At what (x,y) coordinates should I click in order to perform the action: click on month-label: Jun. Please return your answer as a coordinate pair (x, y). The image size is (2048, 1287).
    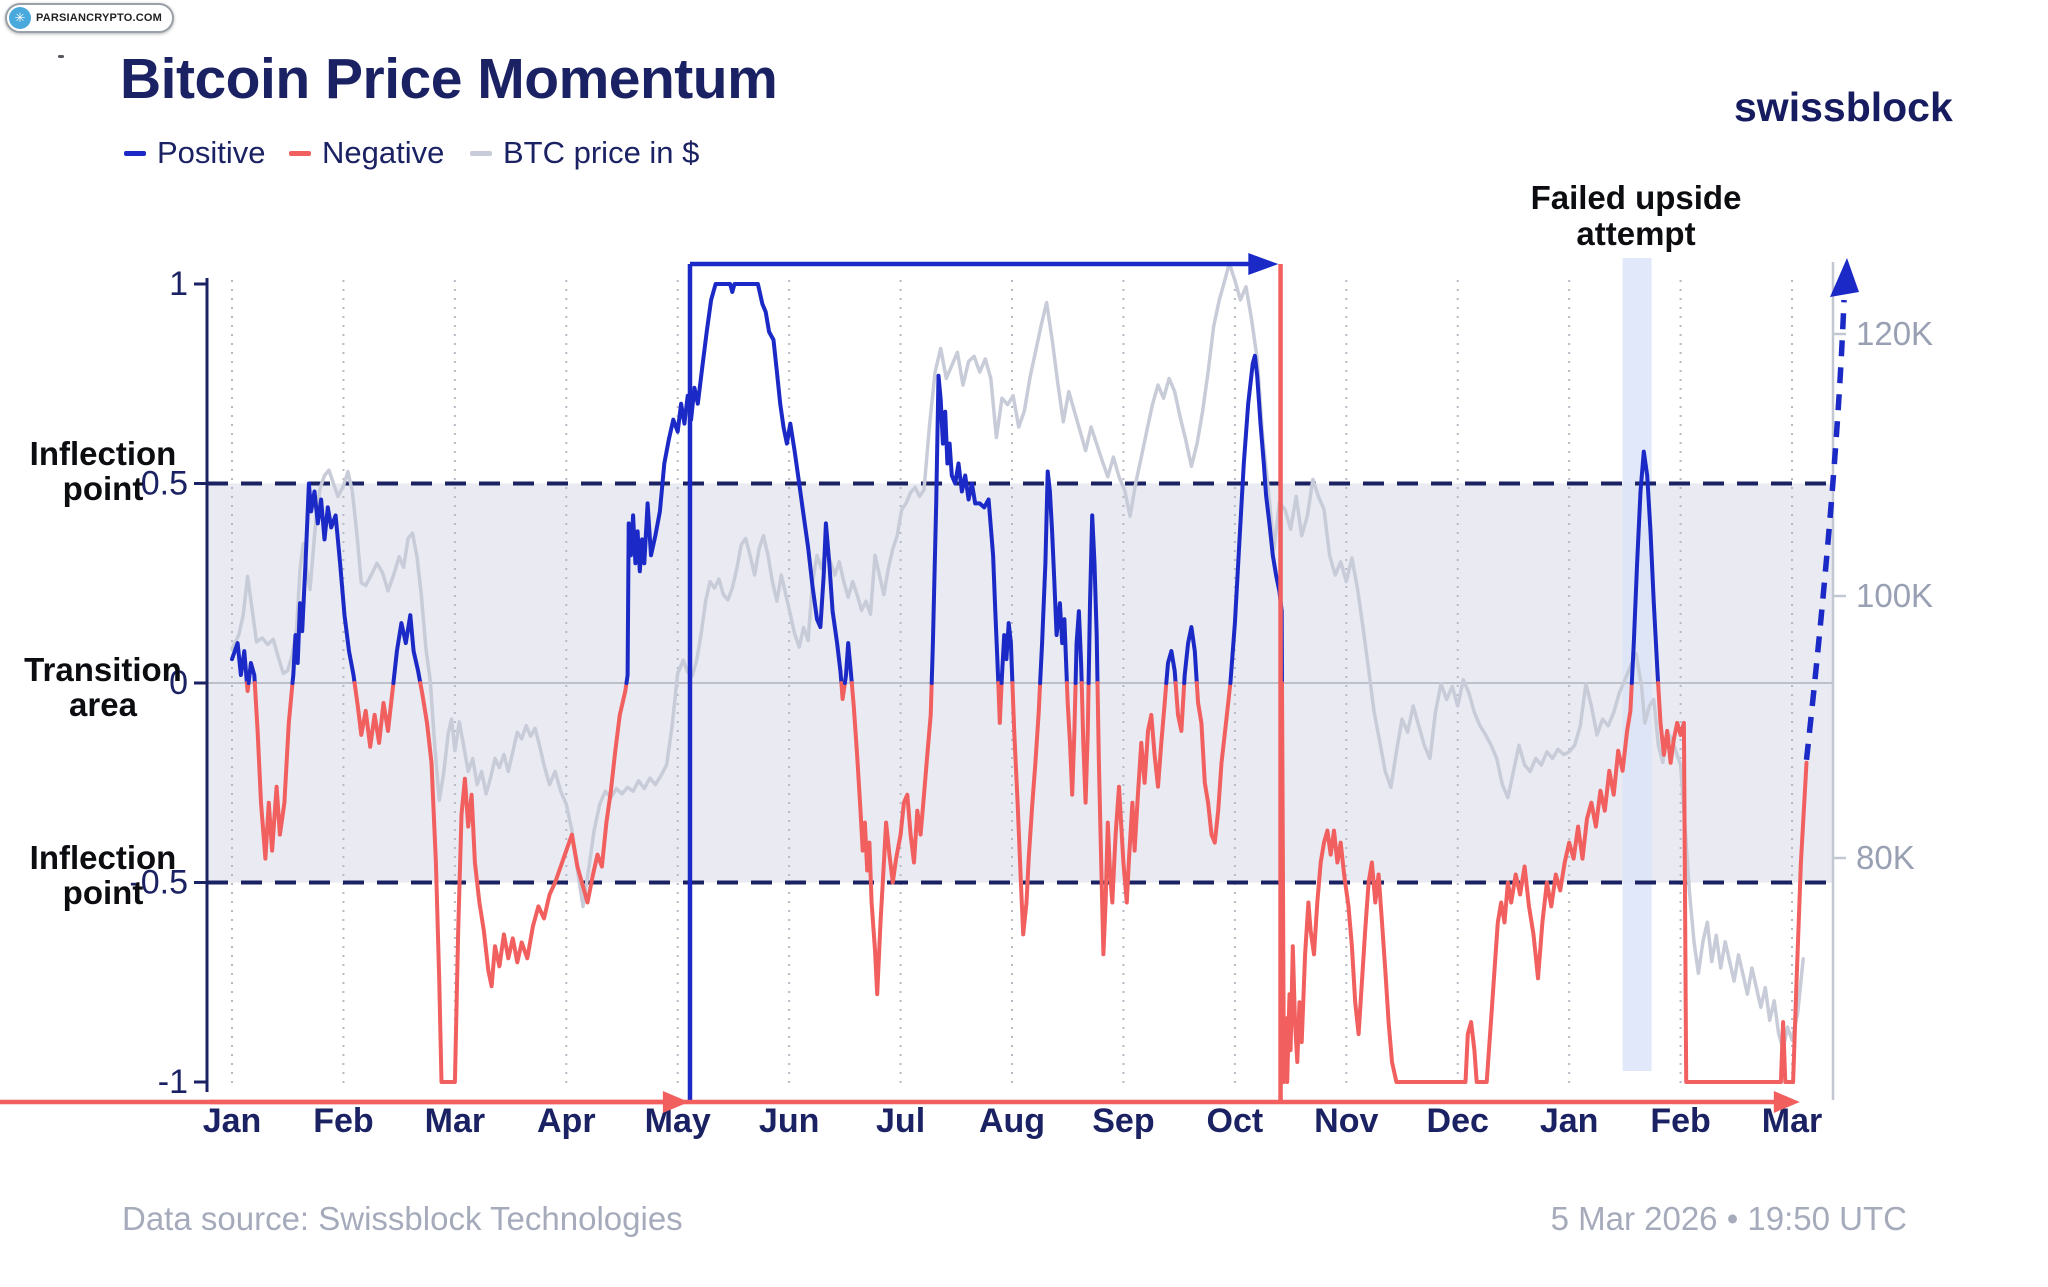
    Looking at the image, I should click on (789, 1121).